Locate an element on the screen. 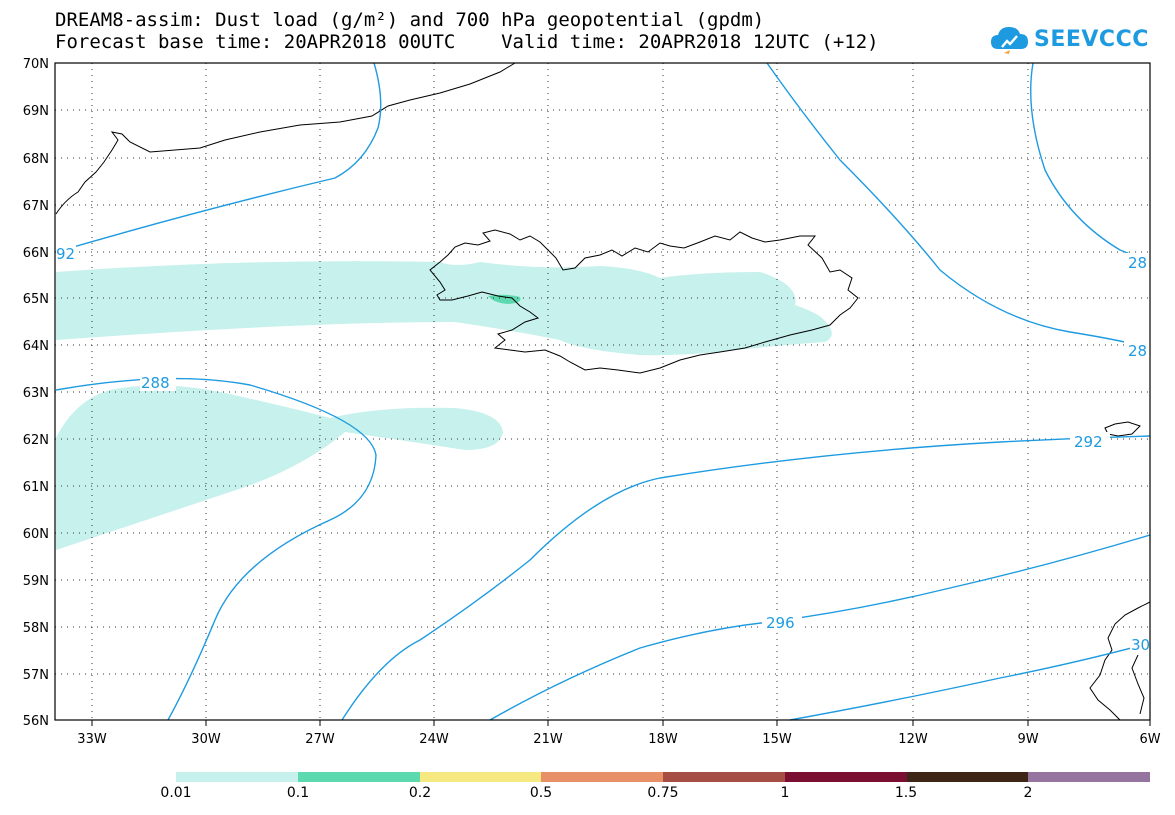  colorbar-label: 2 is located at coordinates (1028, 793).